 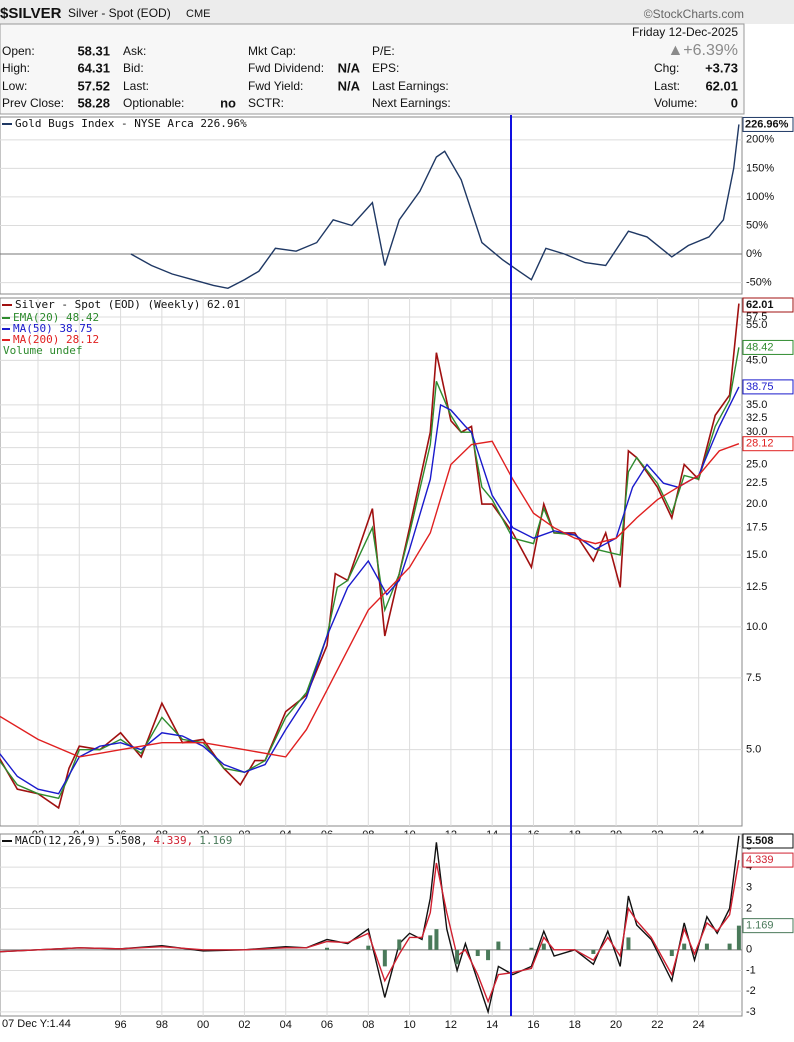 I want to click on symbol: $SILVER, so click(x=31, y=13).